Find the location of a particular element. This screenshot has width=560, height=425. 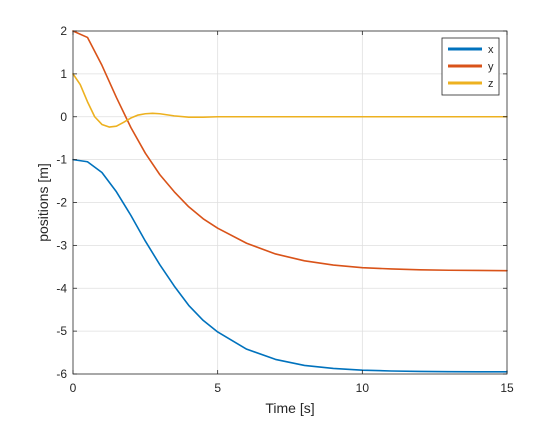

y-tick-label: -5 is located at coordinates (61, 331).